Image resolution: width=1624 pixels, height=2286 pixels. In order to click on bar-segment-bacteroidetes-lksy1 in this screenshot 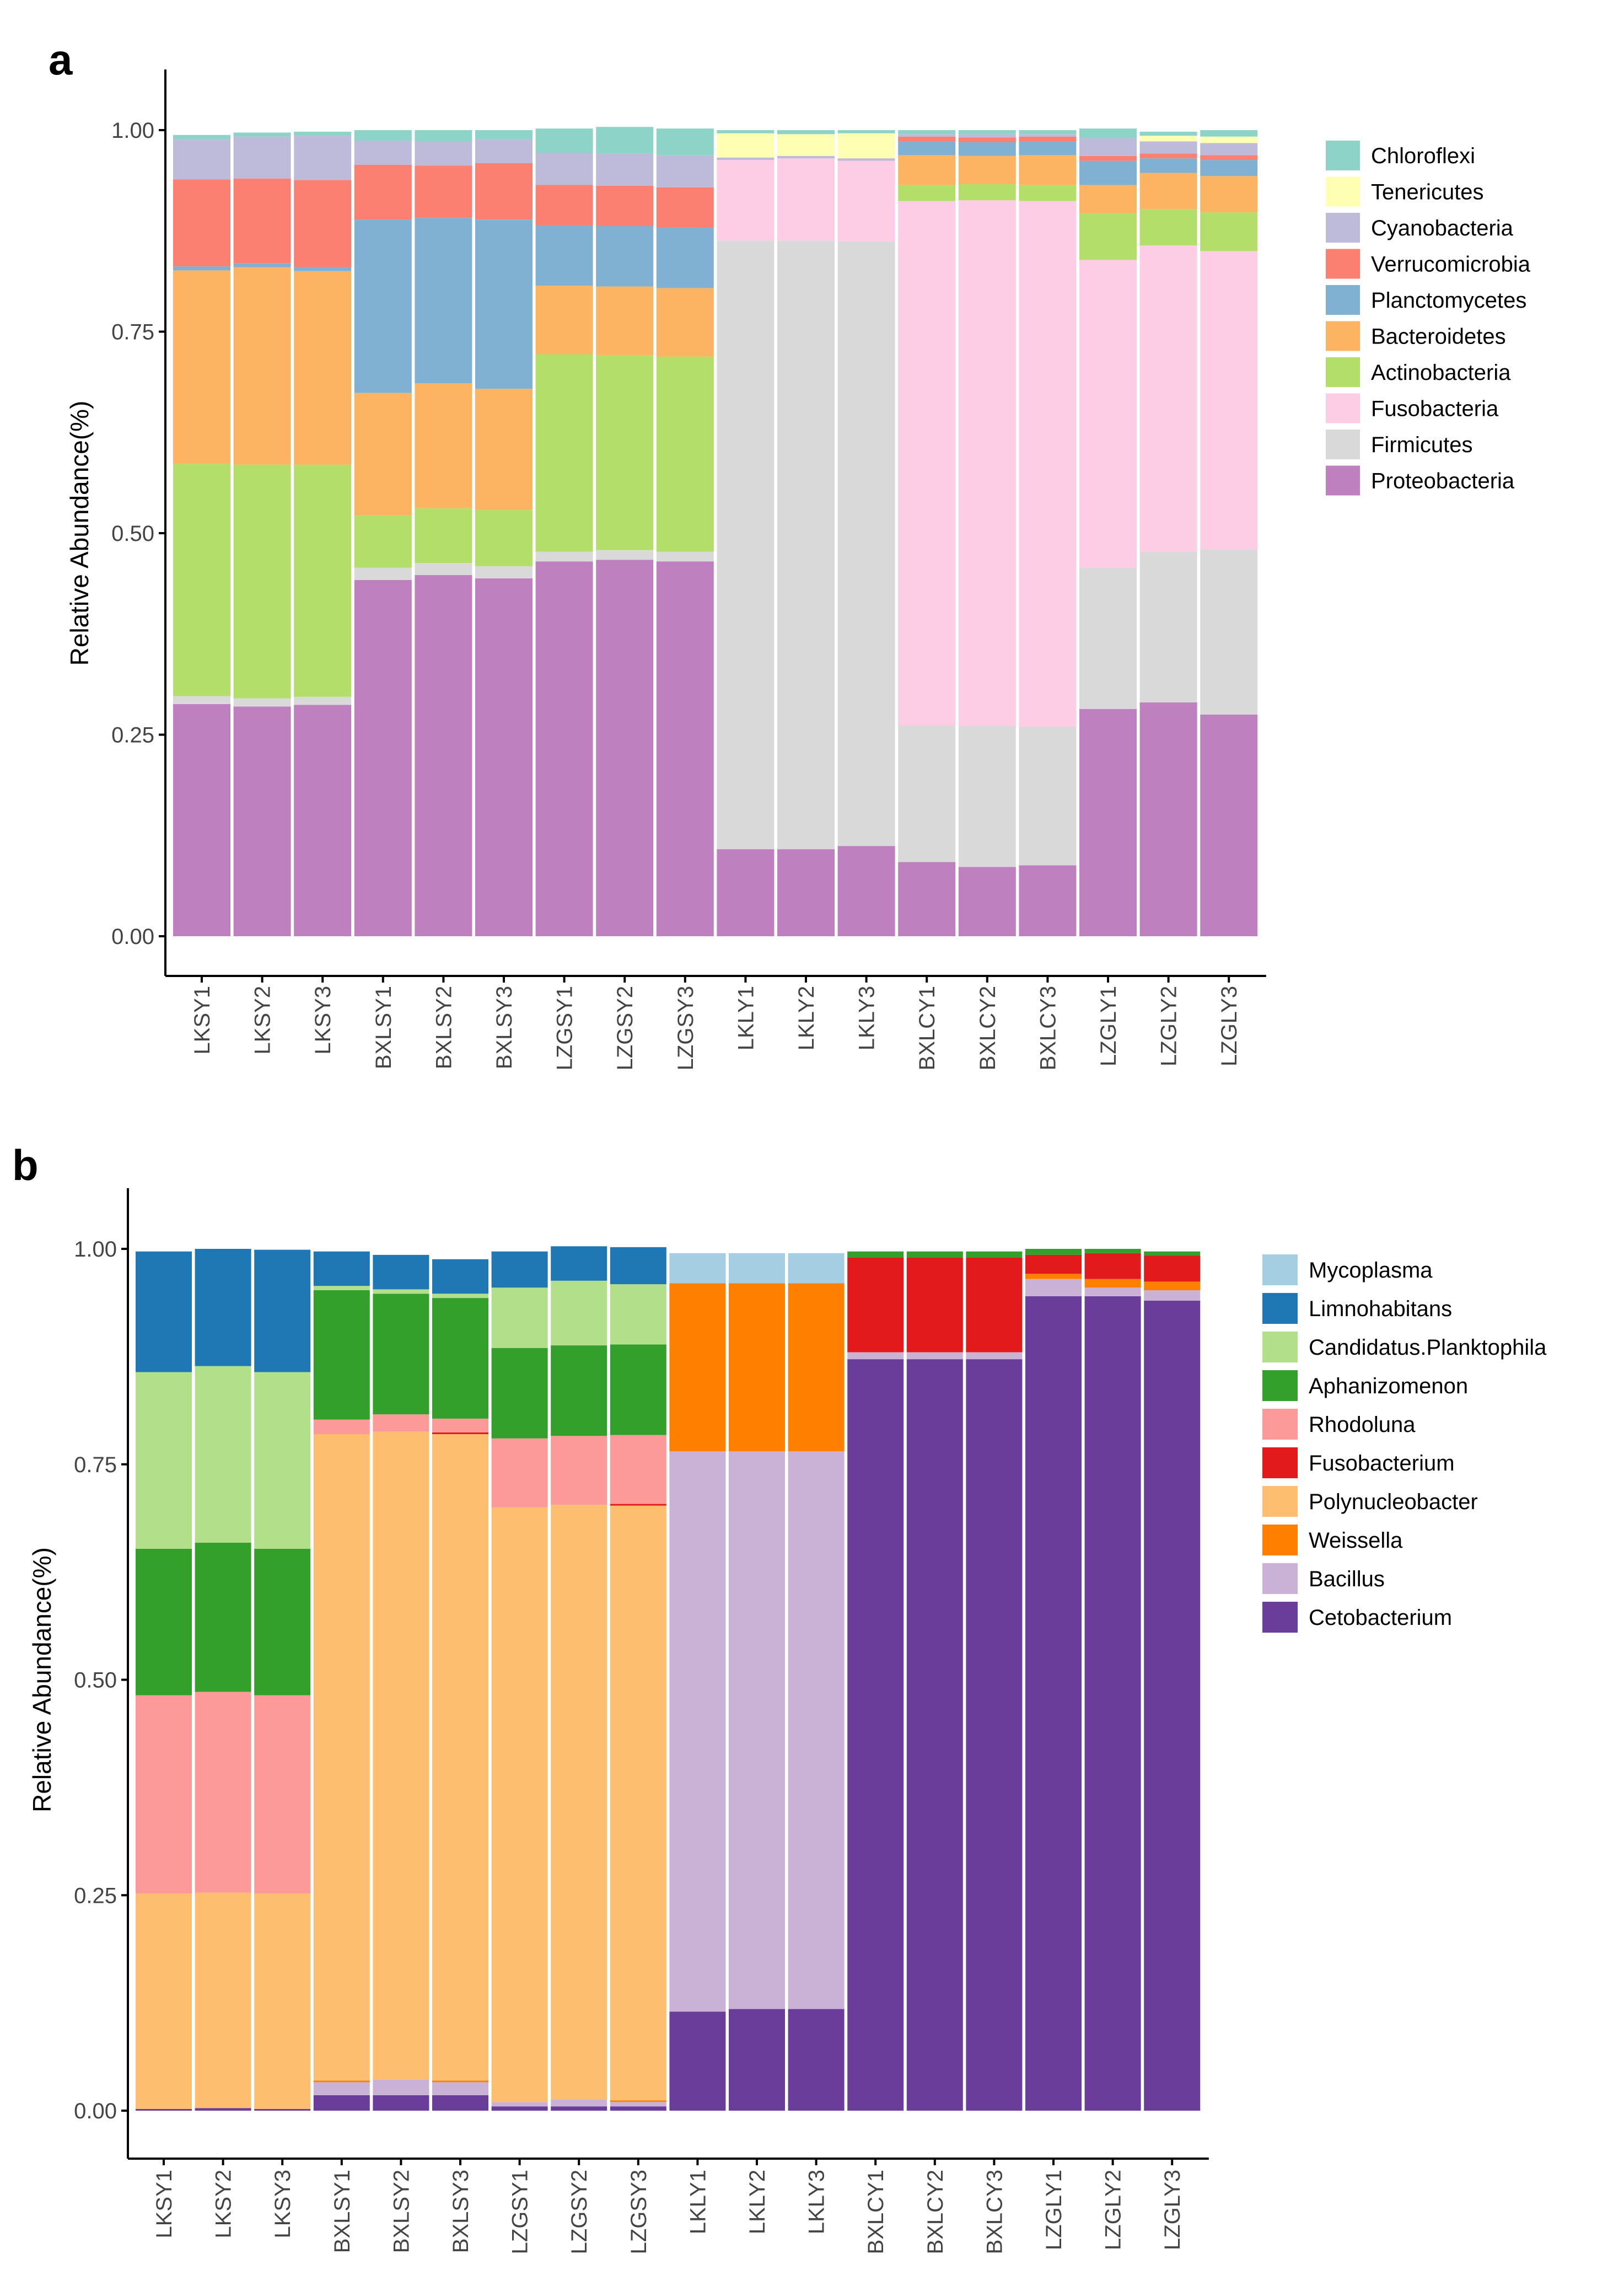, I will do `click(202, 367)`.